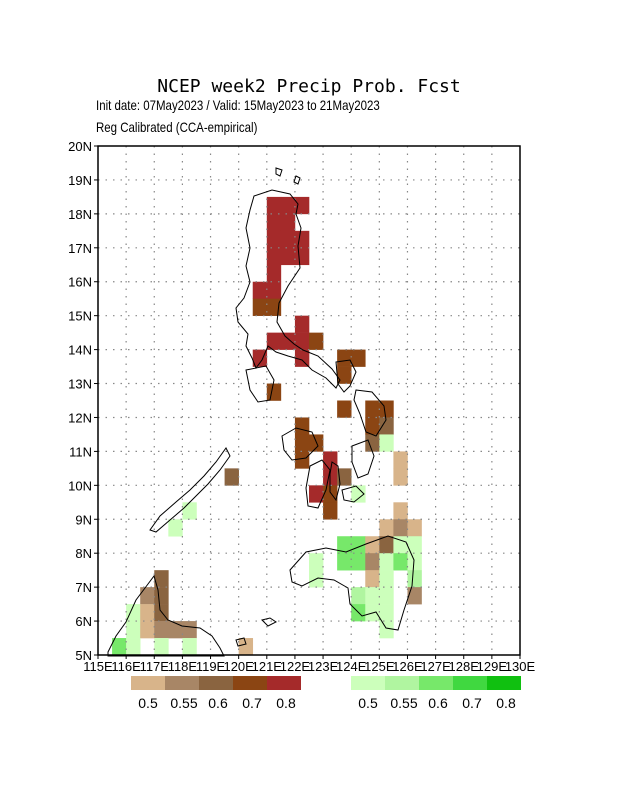  I want to click on coastline-borneo, so click(166, 615).